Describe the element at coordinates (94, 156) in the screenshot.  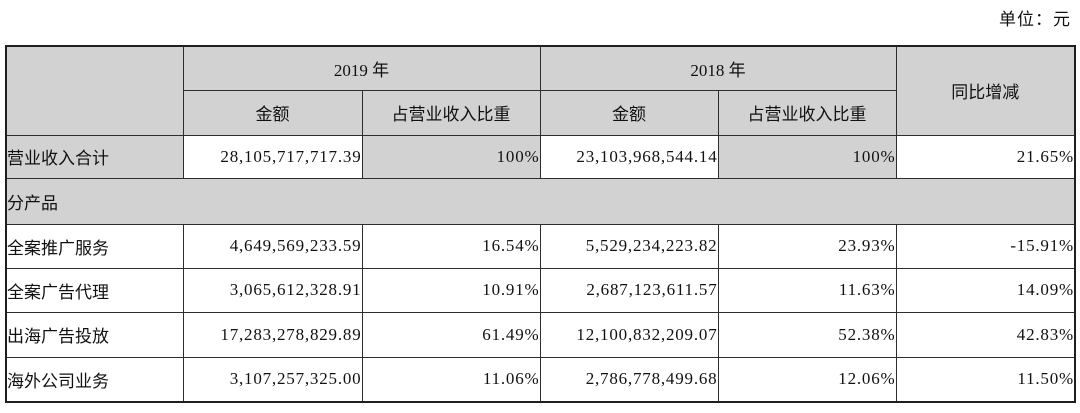
I see `row-label: 营业收入合计` at that location.